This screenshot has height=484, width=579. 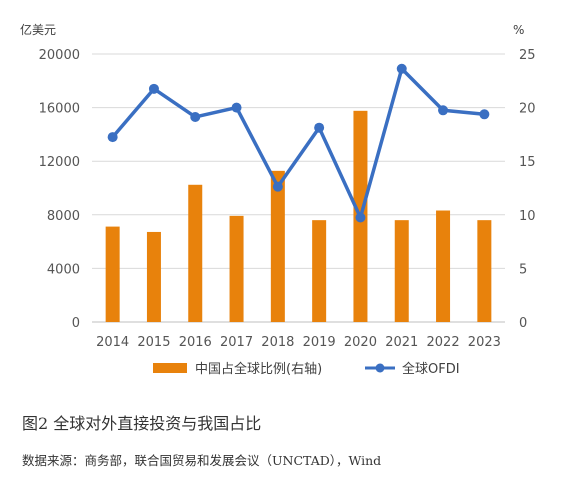 What do you see at coordinates (59, 162) in the screenshot?
I see `left-axis-tick-label: 12000` at bounding box center [59, 162].